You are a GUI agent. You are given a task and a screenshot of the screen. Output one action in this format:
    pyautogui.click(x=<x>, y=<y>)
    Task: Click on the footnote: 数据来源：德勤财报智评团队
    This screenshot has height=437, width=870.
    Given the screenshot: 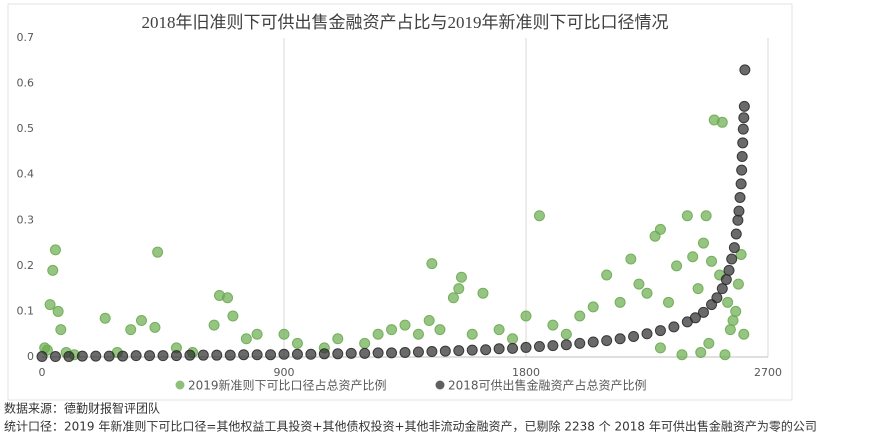 What is the action you would take?
    pyautogui.click(x=82, y=408)
    